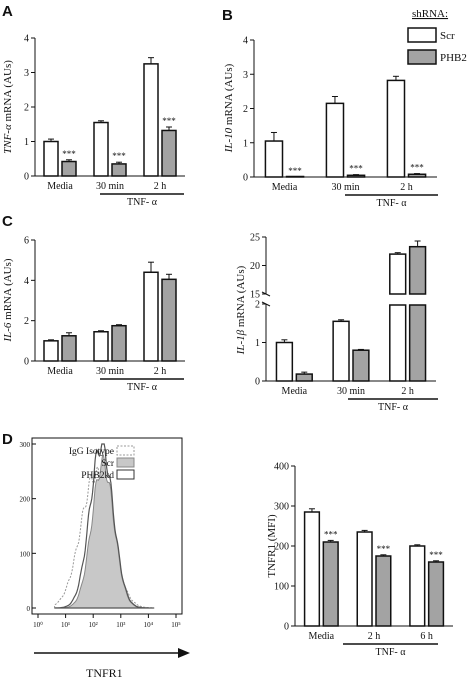  What do you see at coordinates (108, 464) in the screenshot?
I see `histogram-legend-scr: Scr` at bounding box center [108, 464].